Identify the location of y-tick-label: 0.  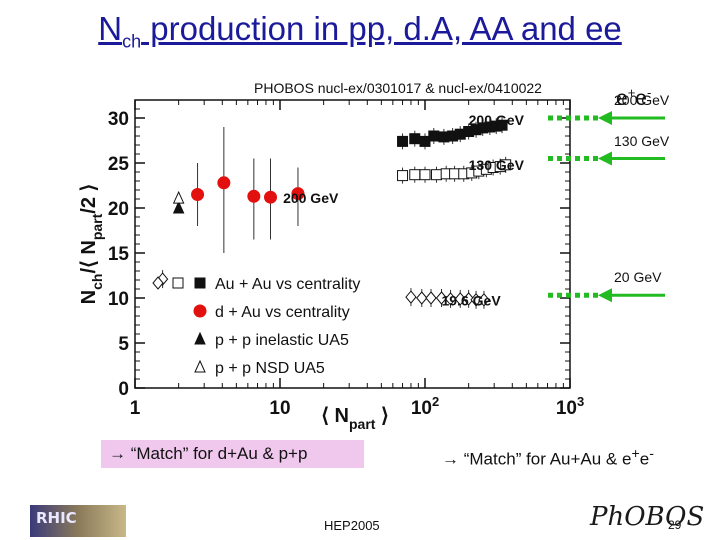
(123, 389).